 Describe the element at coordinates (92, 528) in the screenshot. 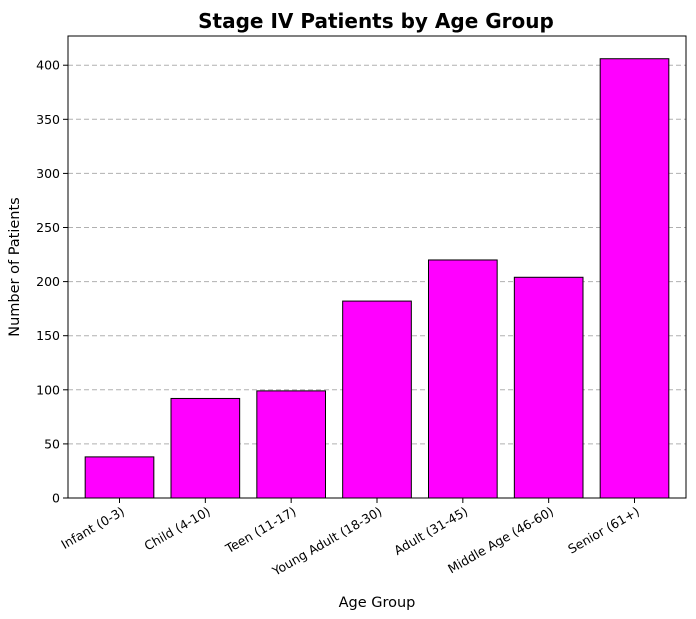

I see `x-tick-label: Infant (0-3)` at that location.